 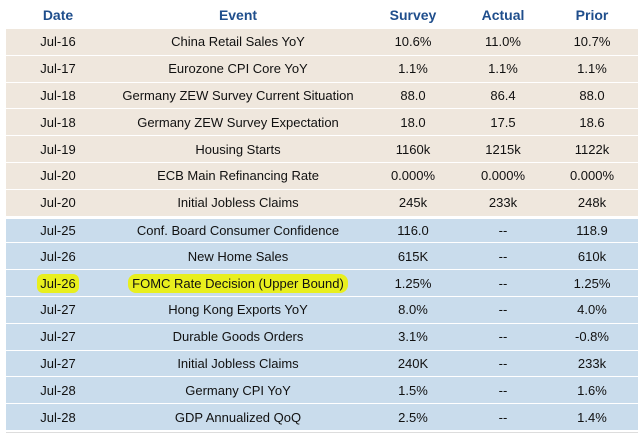 I want to click on row-prior: 88.0, so click(x=592, y=95).